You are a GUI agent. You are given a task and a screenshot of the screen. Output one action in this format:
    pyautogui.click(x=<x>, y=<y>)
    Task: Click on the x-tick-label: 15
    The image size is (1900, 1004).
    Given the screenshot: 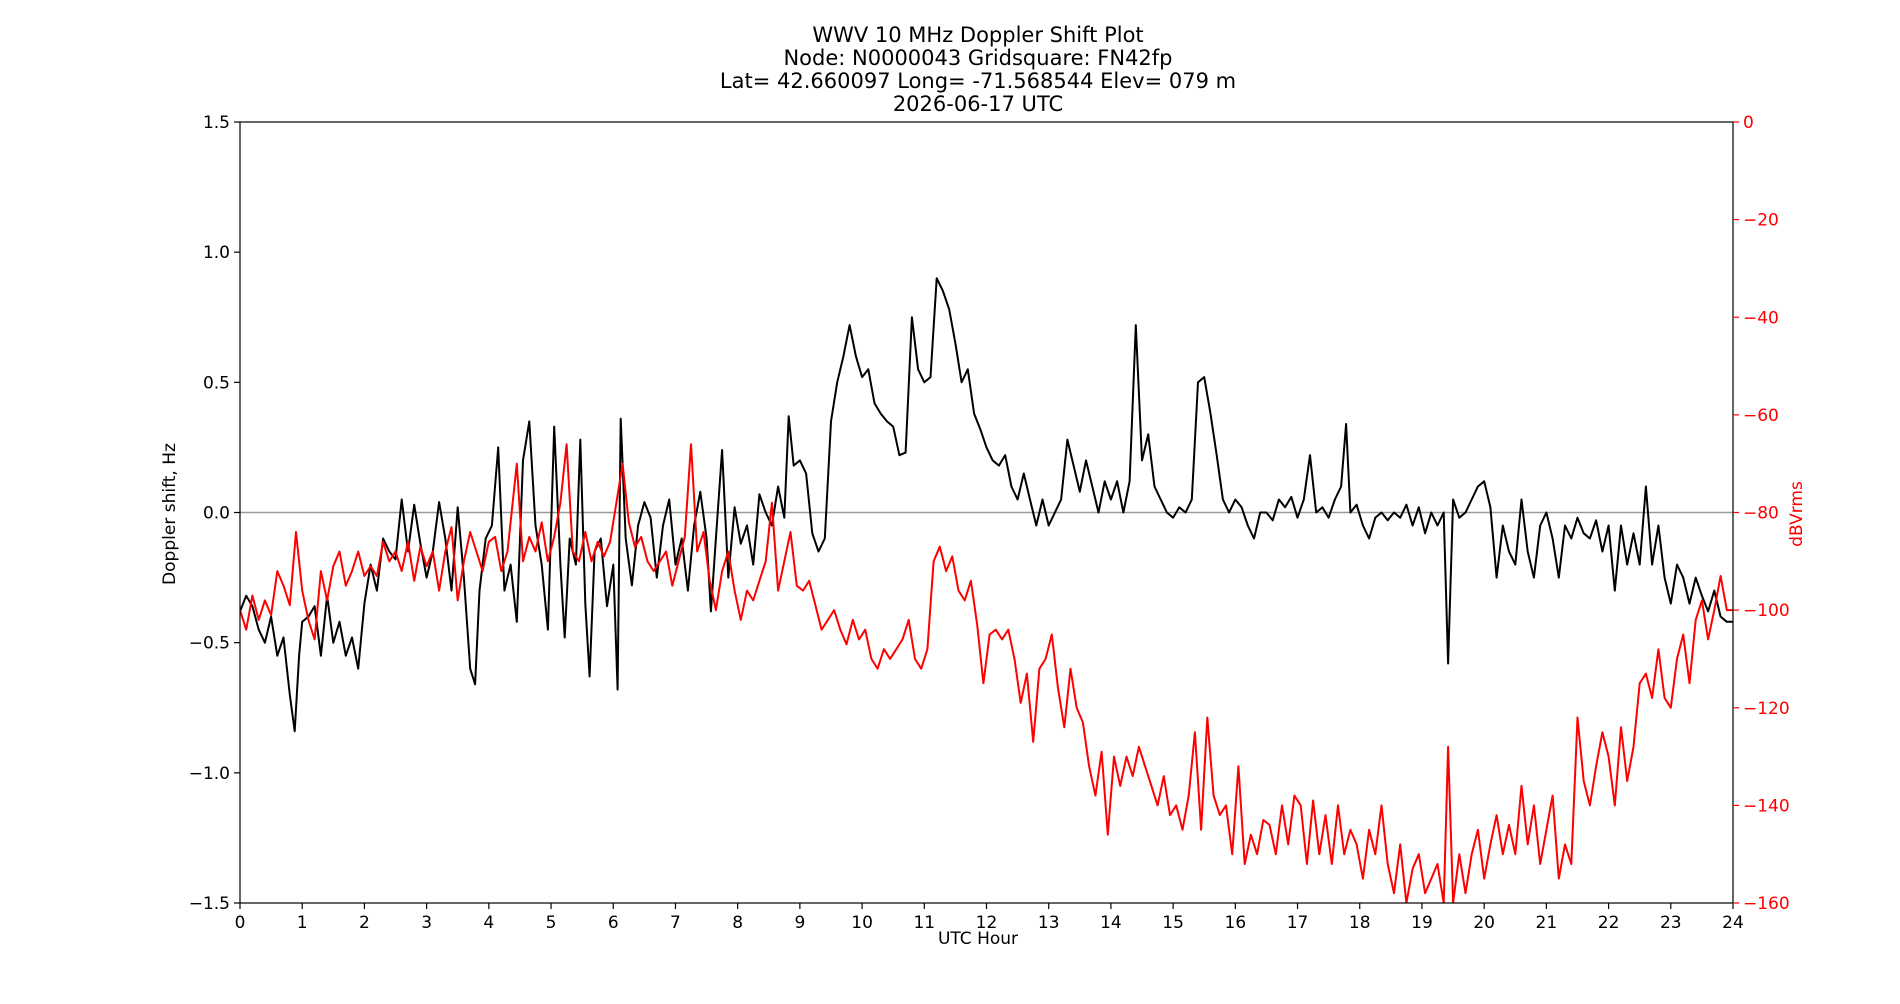 What is the action you would take?
    pyautogui.click(x=1173, y=923)
    